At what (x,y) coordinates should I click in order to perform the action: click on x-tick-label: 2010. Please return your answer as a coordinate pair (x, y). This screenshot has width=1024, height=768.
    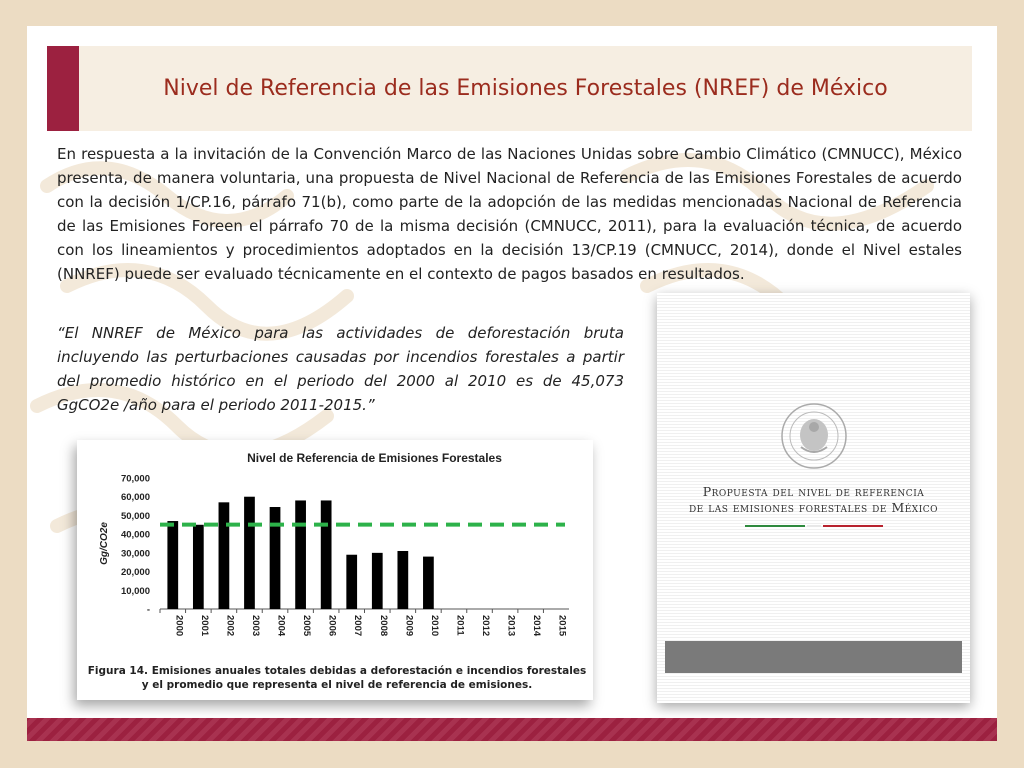
    Looking at the image, I should click on (434, 625).